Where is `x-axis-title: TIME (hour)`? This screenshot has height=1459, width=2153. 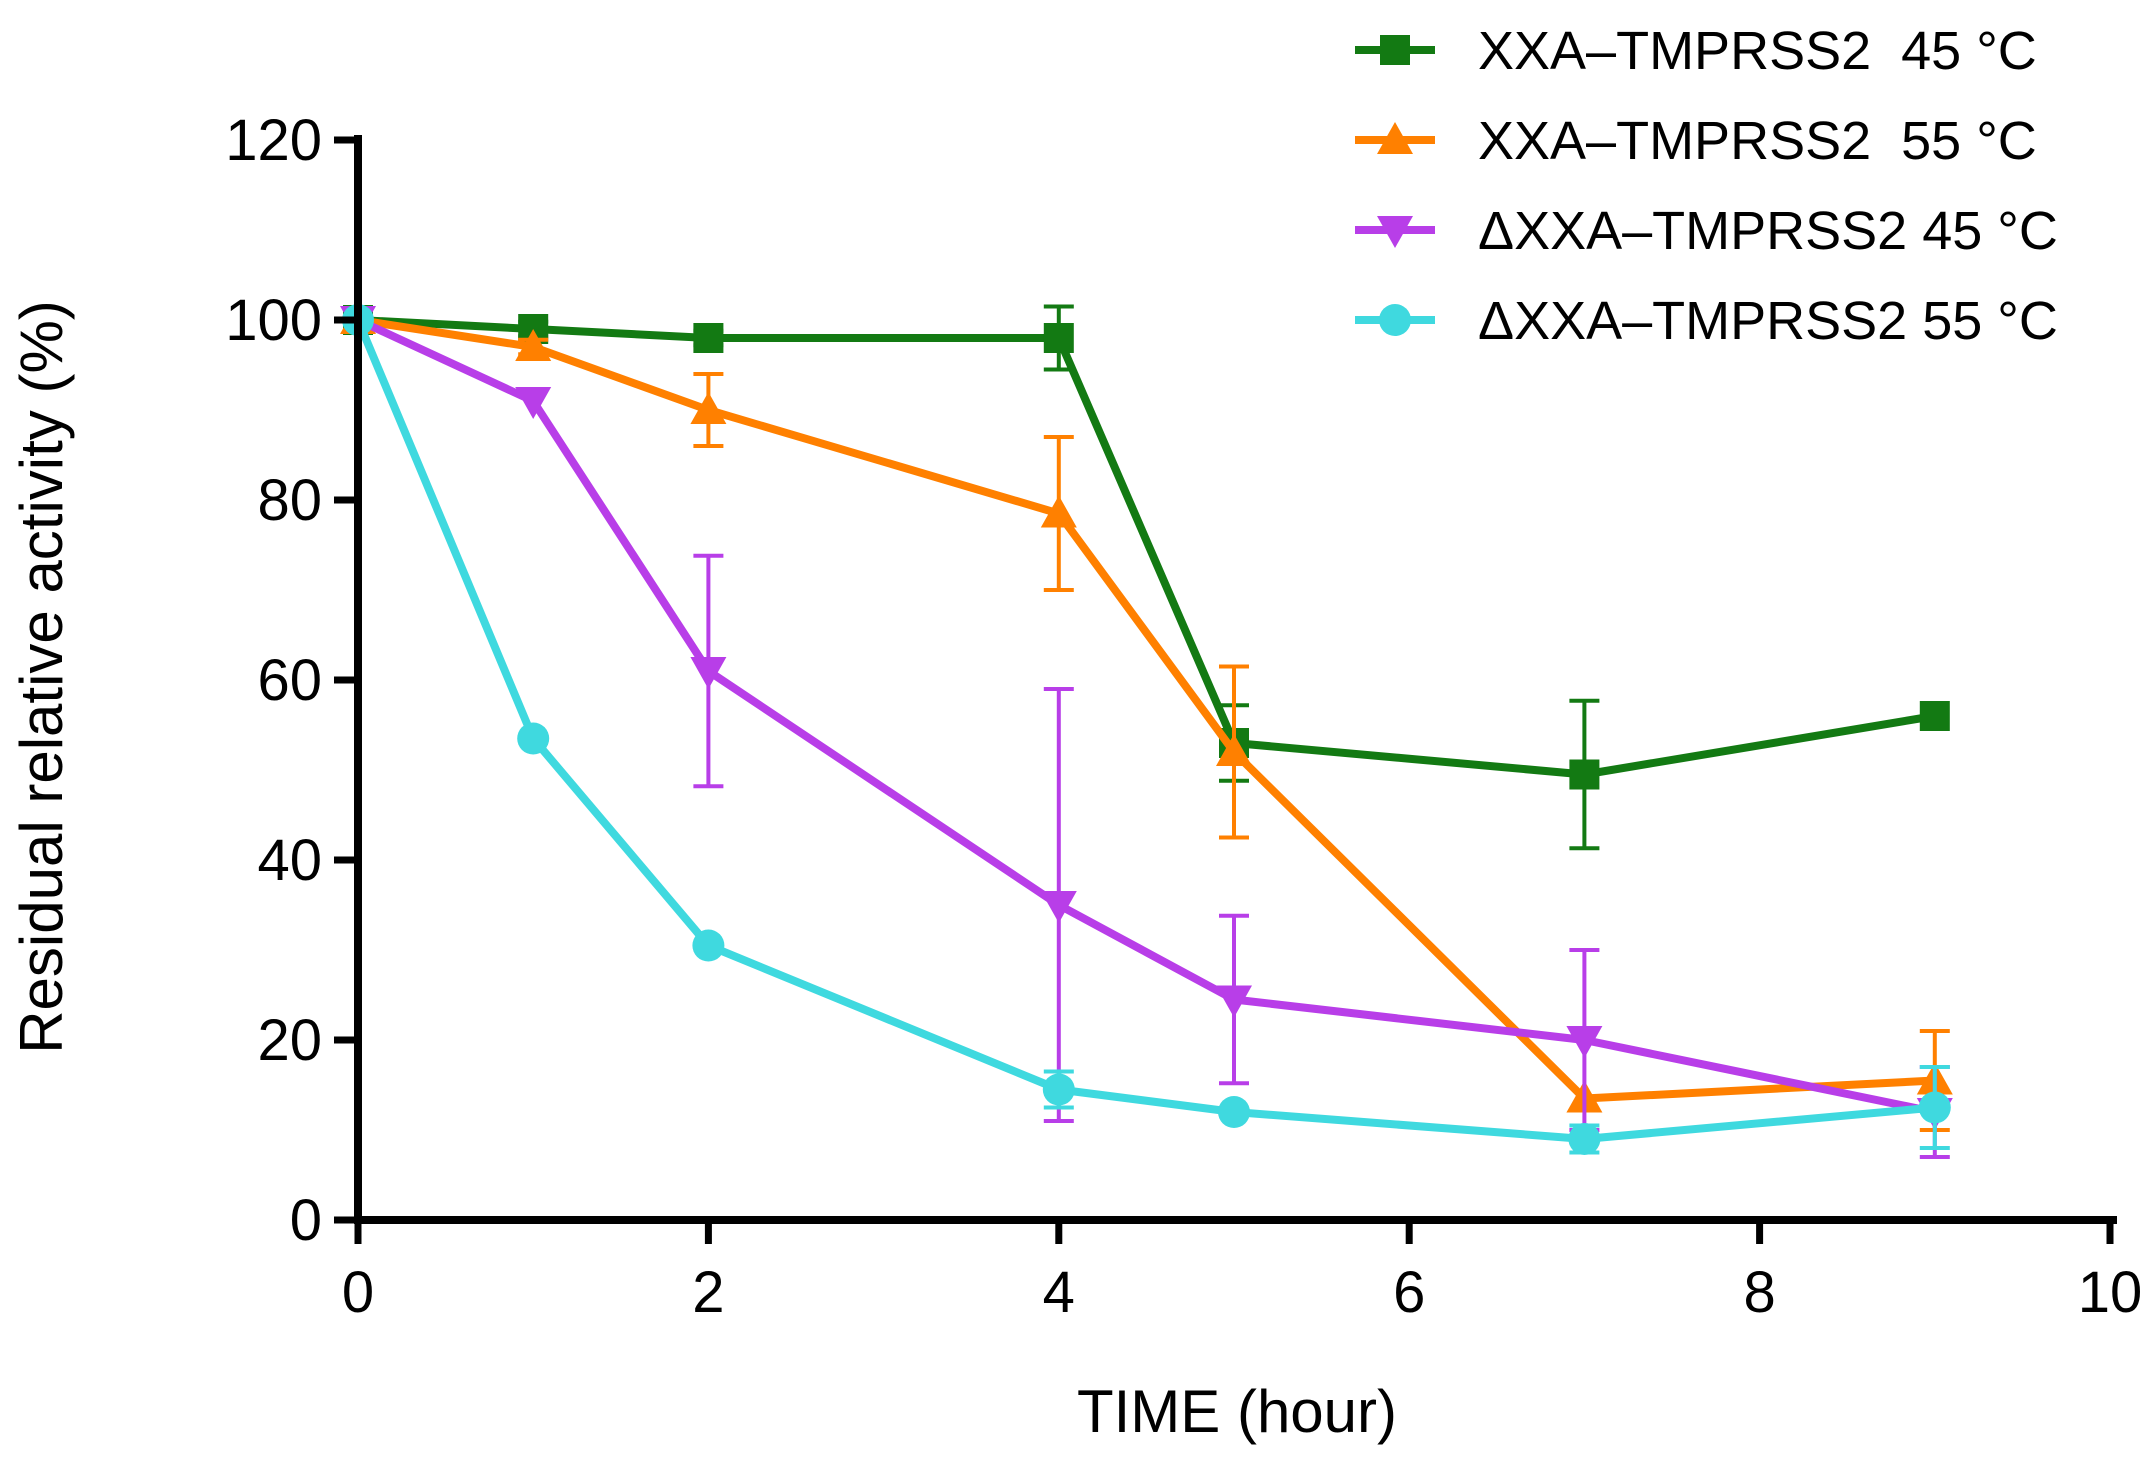
x-axis-title: TIME (hour) is located at coordinates (1237, 1411).